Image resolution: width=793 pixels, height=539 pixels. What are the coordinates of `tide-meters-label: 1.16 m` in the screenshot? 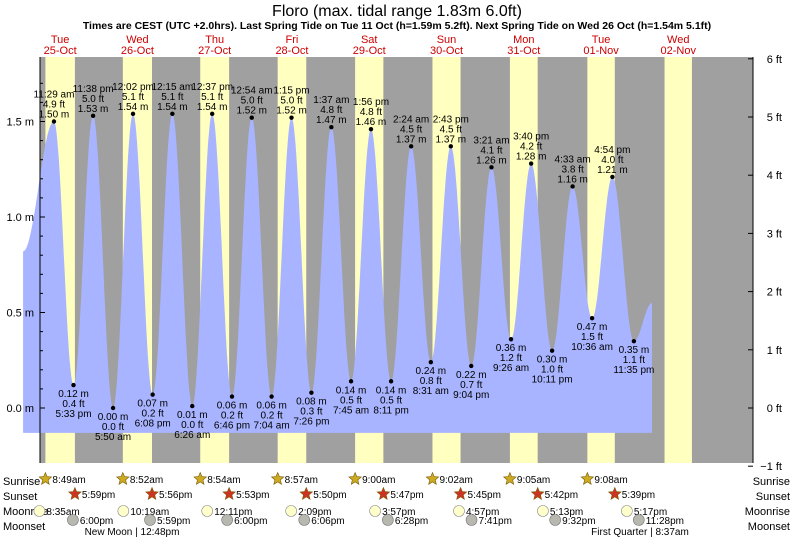 It's located at (572, 179).